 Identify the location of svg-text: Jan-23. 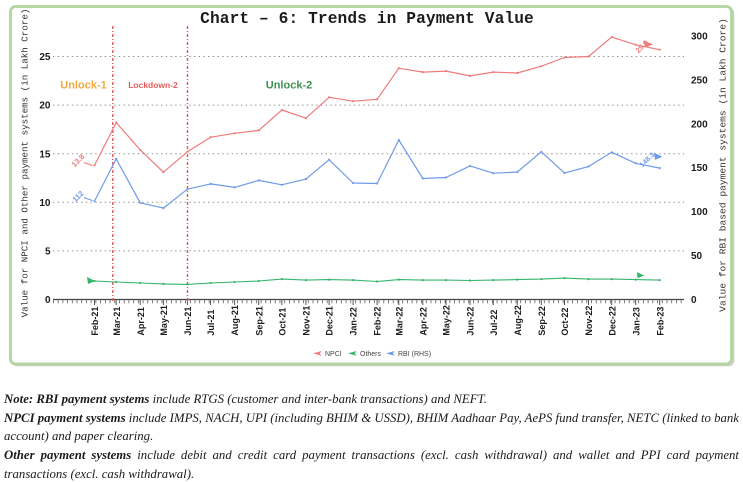
(636, 321).